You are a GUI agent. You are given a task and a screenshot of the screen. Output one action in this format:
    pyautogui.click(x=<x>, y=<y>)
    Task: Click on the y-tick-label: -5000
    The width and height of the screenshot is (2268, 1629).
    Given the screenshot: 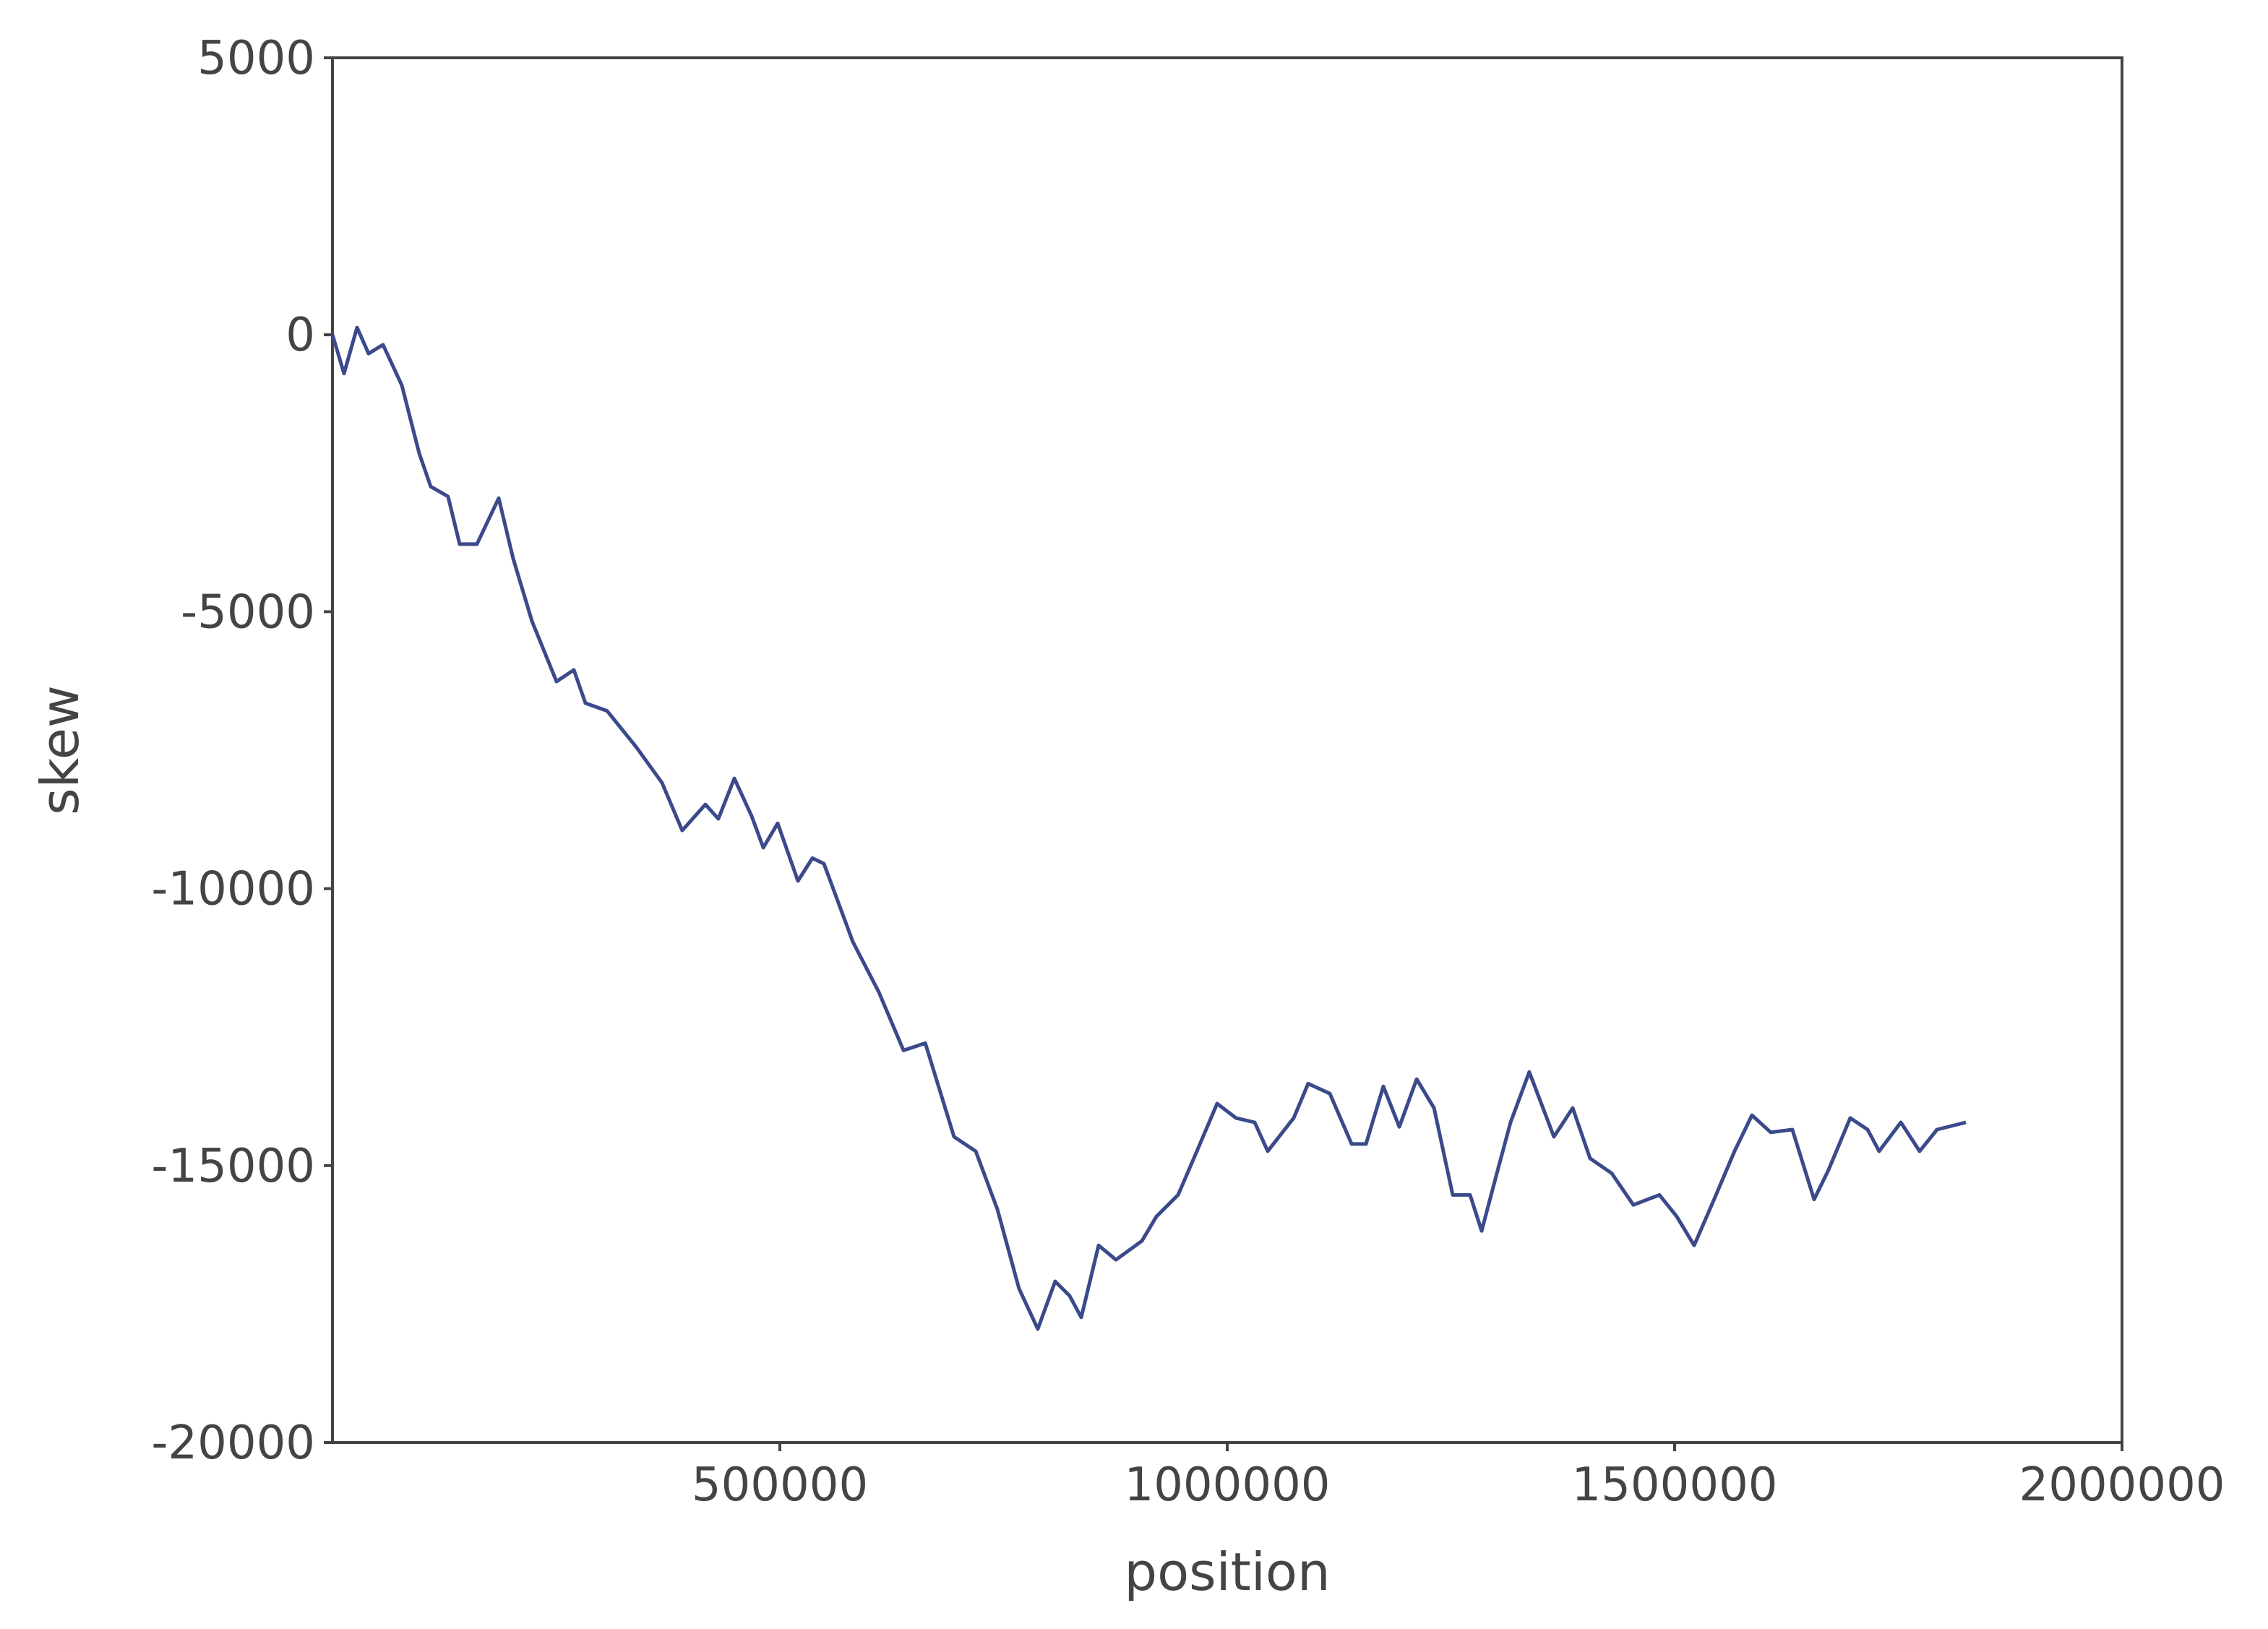 What is the action you would take?
    pyautogui.click(x=248, y=612)
    